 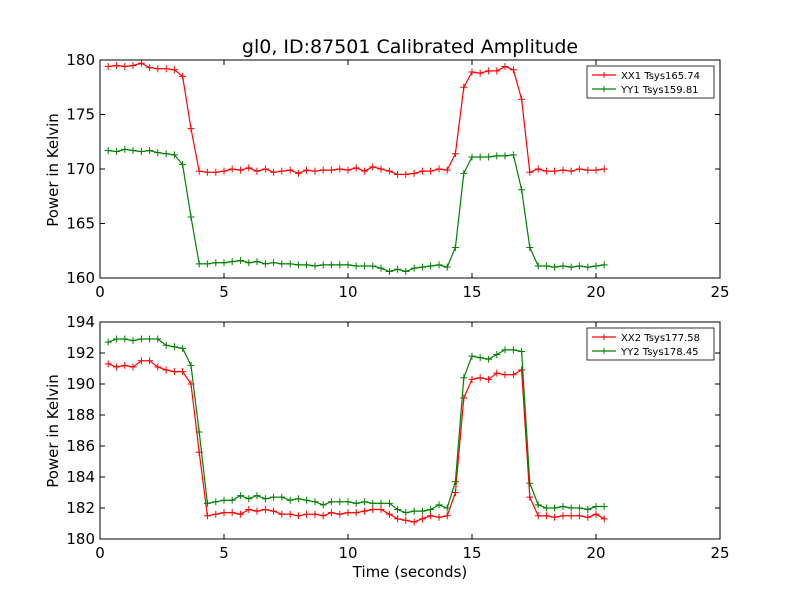 I want to click on y-tick-label: 160, so click(x=80, y=278).